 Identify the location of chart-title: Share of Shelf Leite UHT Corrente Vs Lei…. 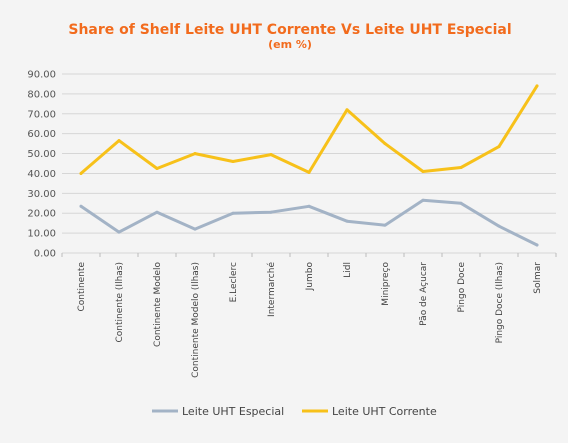
(289, 30).